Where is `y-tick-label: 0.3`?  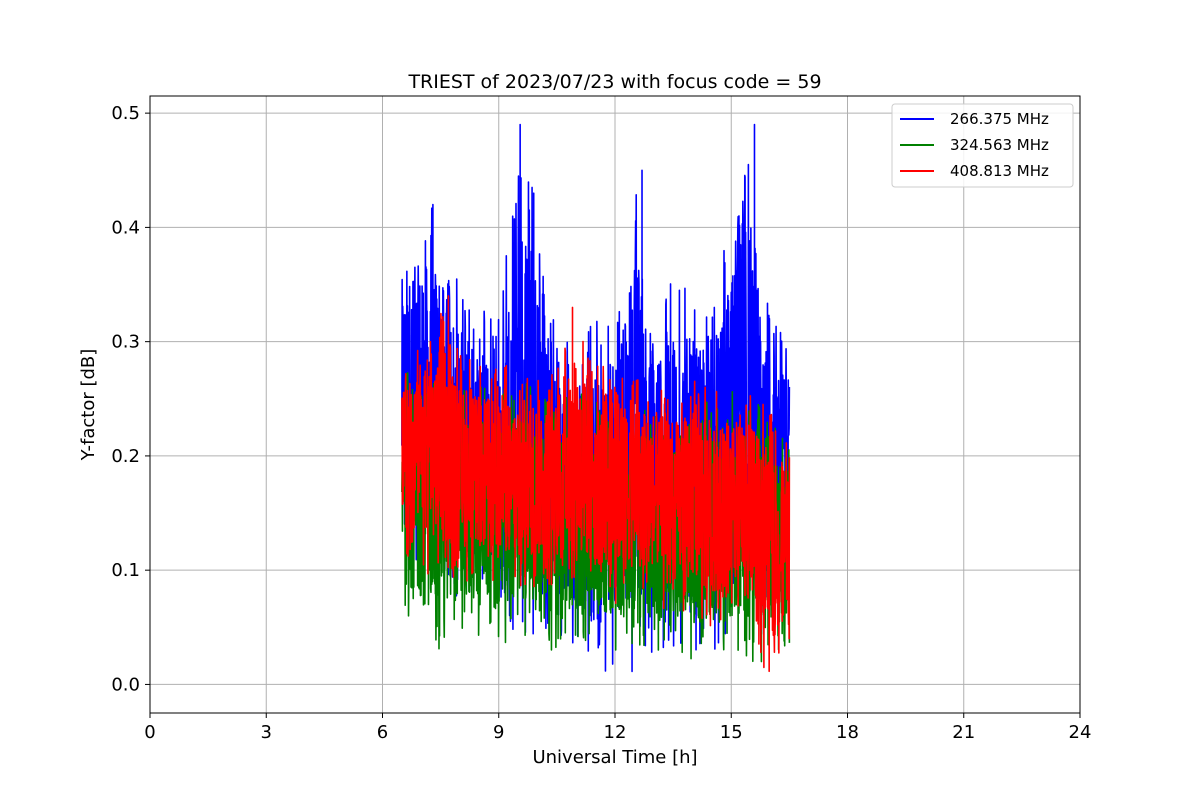 y-tick-label: 0.3 is located at coordinates (125, 342).